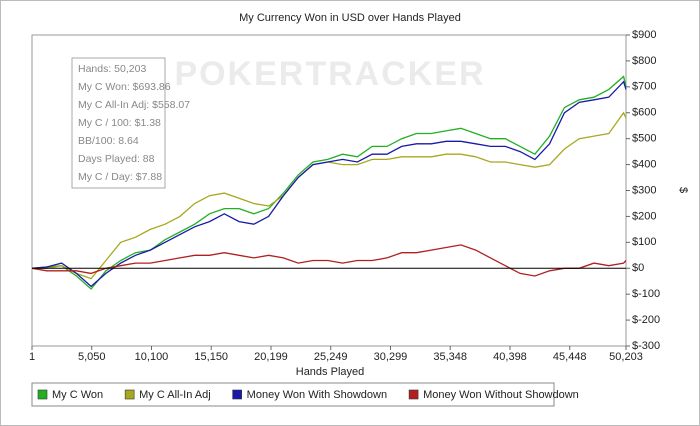 Image resolution: width=700 pixels, height=426 pixels. What do you see at coordinates (350, 18) in the screenshot?
I see `chart-title: My Currency Won in USD over Hands Played` at bounding box center [350, 18].